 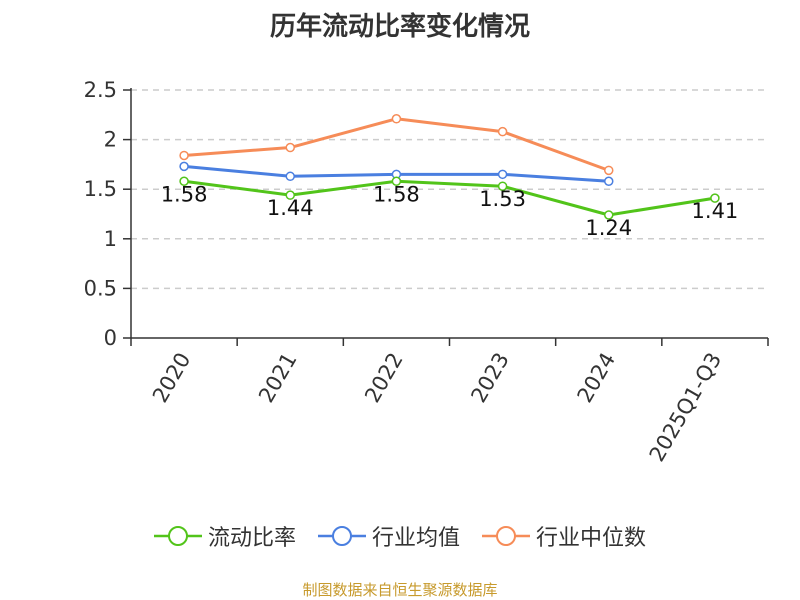 I want to click on y-tick-label: 2, so click(x=110, y=140).